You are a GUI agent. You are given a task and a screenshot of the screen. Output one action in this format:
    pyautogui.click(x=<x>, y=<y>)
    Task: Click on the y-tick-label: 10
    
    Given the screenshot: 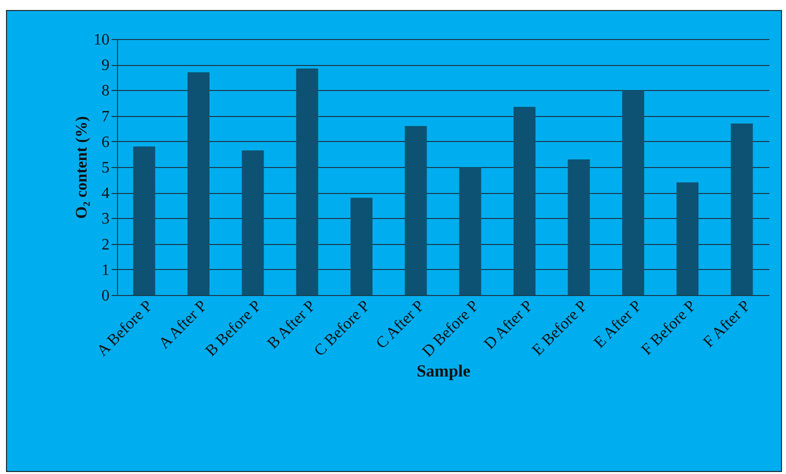 What is the action you would take?
    pyautogui.click(x=102, y=40)
    